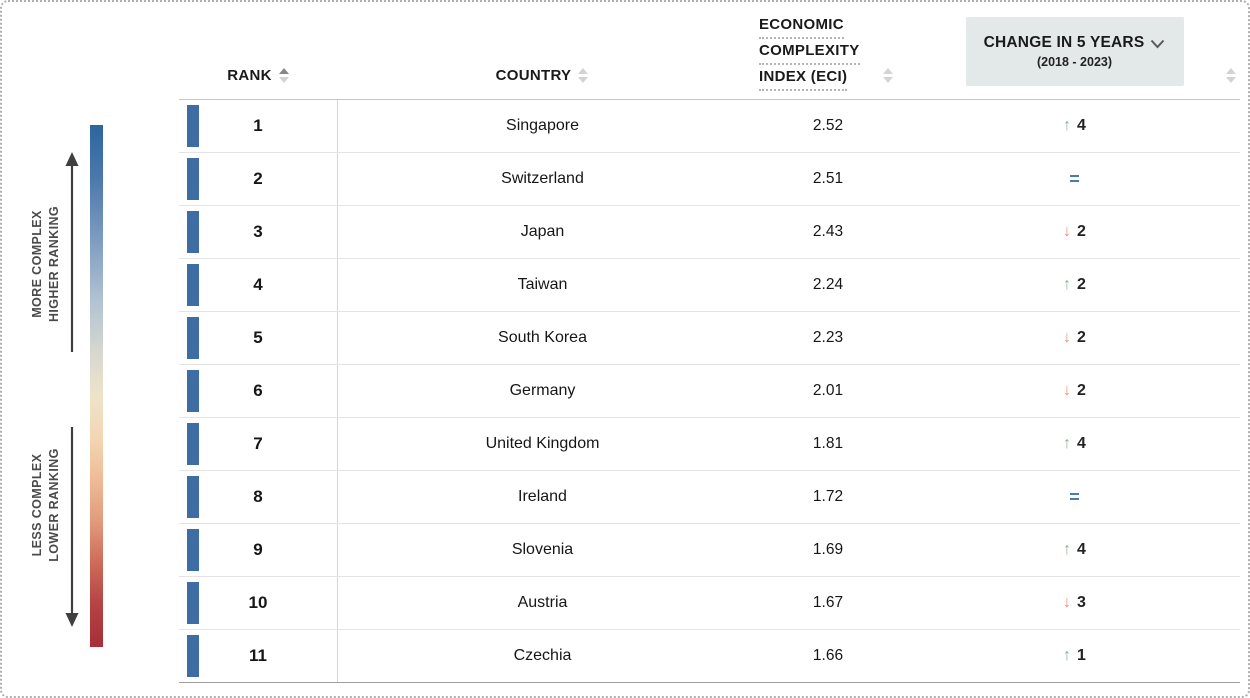  Describe the element at coordinates (542, 550) in the screenshot. I see `country-name: Slovenia` at that location.